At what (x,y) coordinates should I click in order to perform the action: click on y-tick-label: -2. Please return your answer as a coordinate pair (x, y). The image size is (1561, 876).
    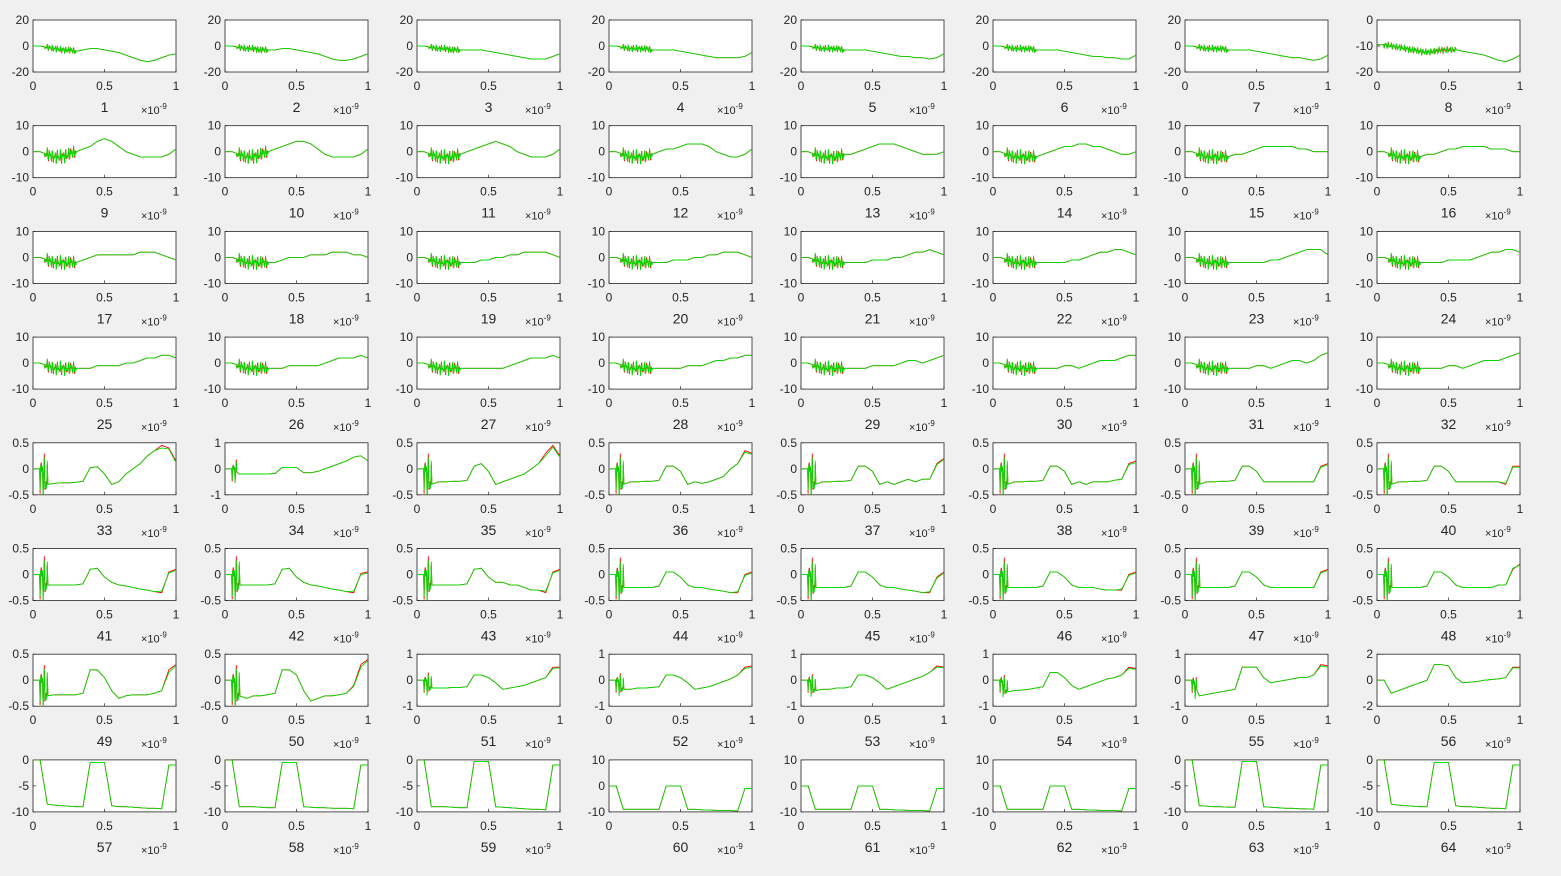
    Looking at the image, I should click on (1367, 706).